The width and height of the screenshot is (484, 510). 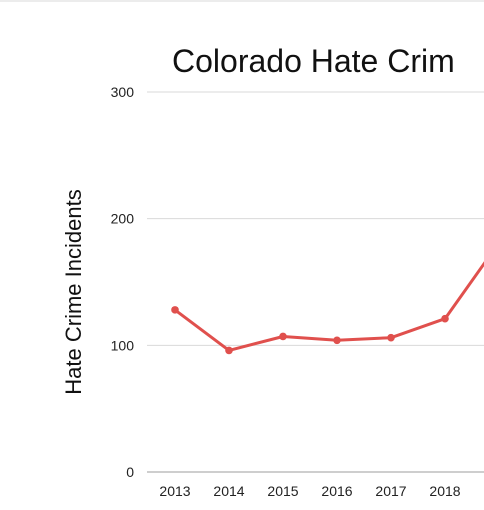 I want to click on data-point-2015, so click(x=283, y=336).